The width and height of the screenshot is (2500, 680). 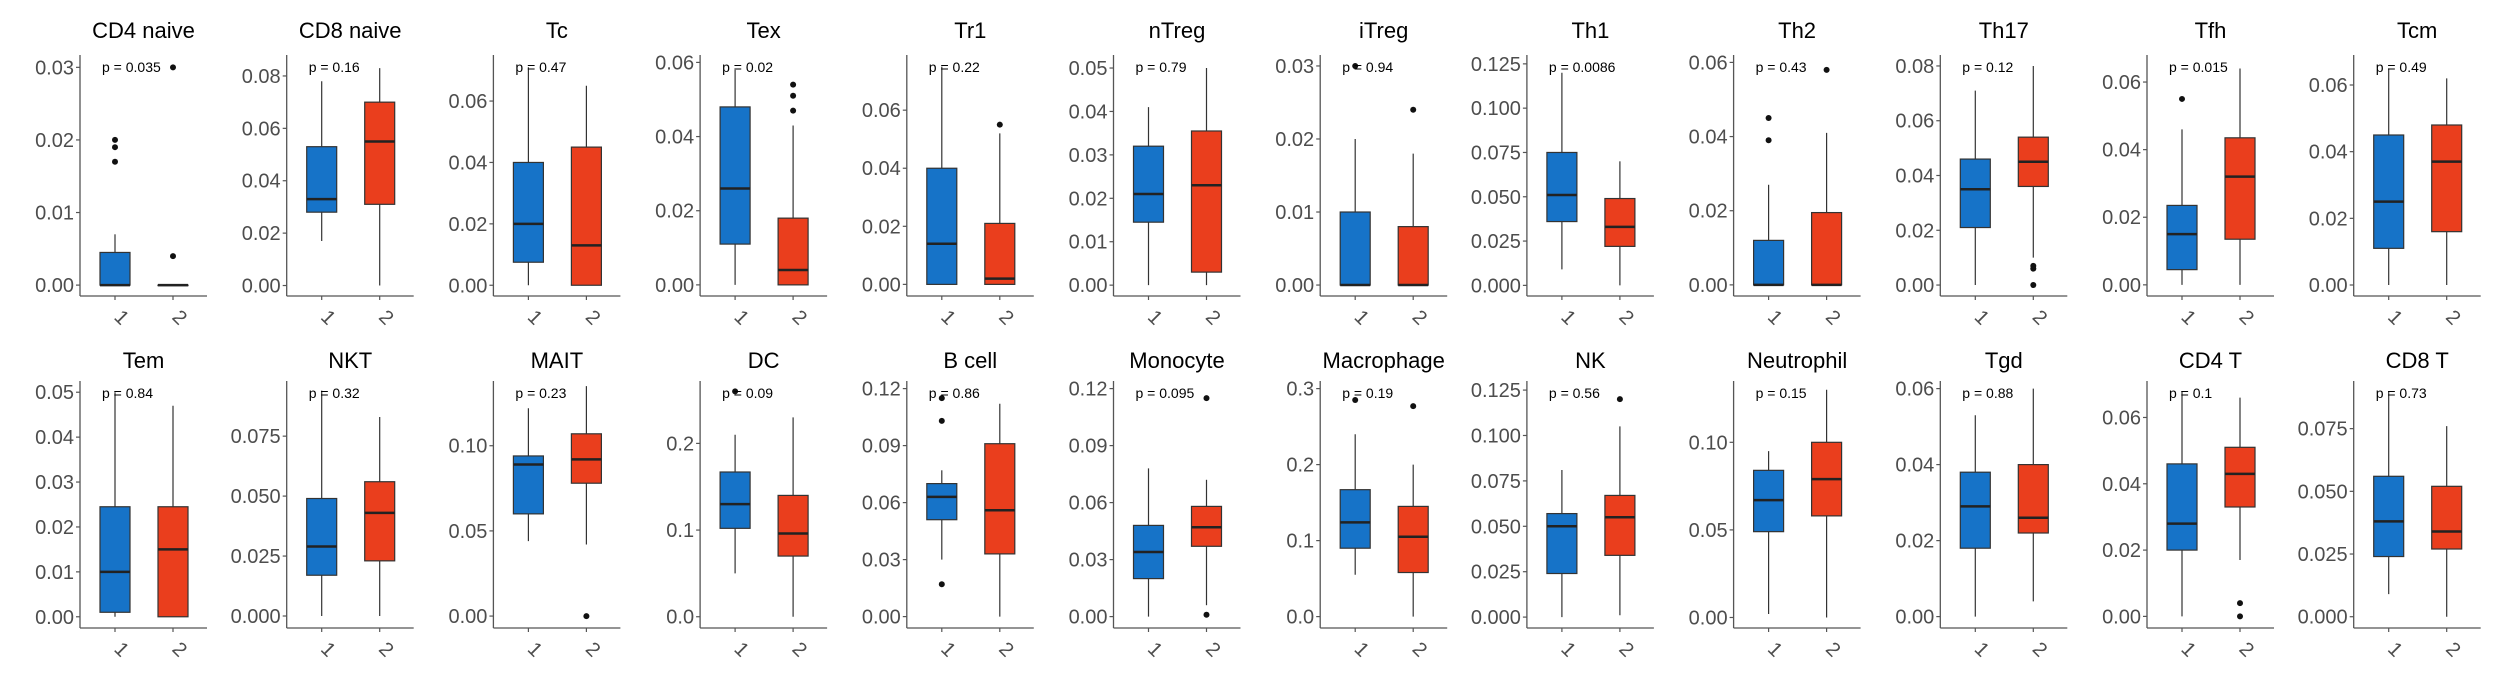 What do you see at coordinates (1775, 173) in the screenshot?
I see `panel-th2: Th2 0.00 0.02 0.04 0.06 1 2 p = 0.43` at bounding box center [1775, 173].